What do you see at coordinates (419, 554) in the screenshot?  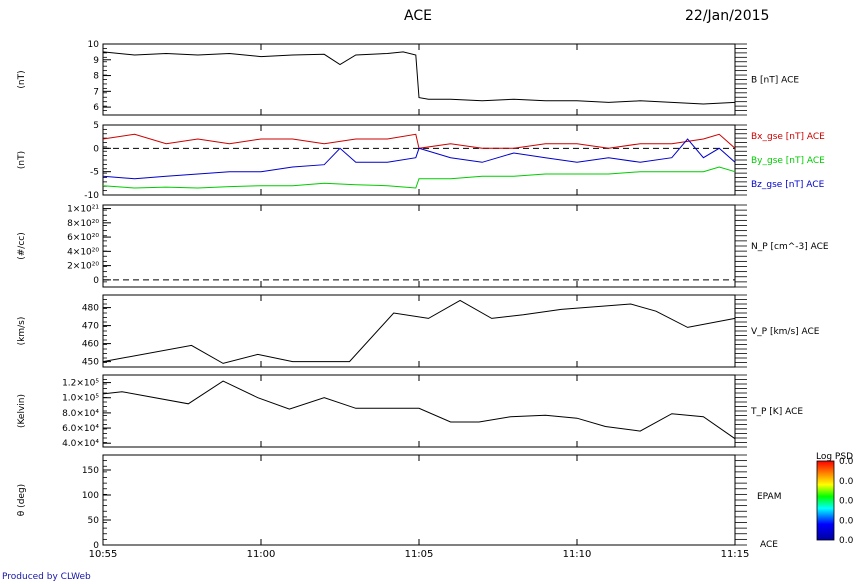 I see `x-tick-label: 11:05` at bounding box center [419, 554].